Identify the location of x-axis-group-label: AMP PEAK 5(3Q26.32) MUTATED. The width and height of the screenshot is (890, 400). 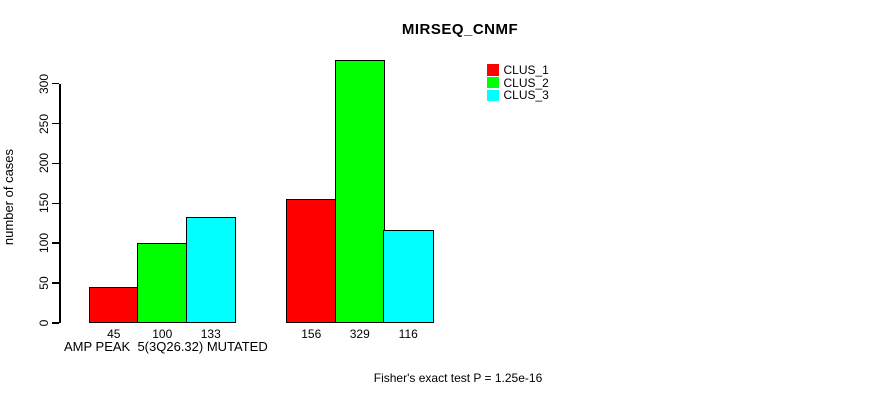
(166, 346).